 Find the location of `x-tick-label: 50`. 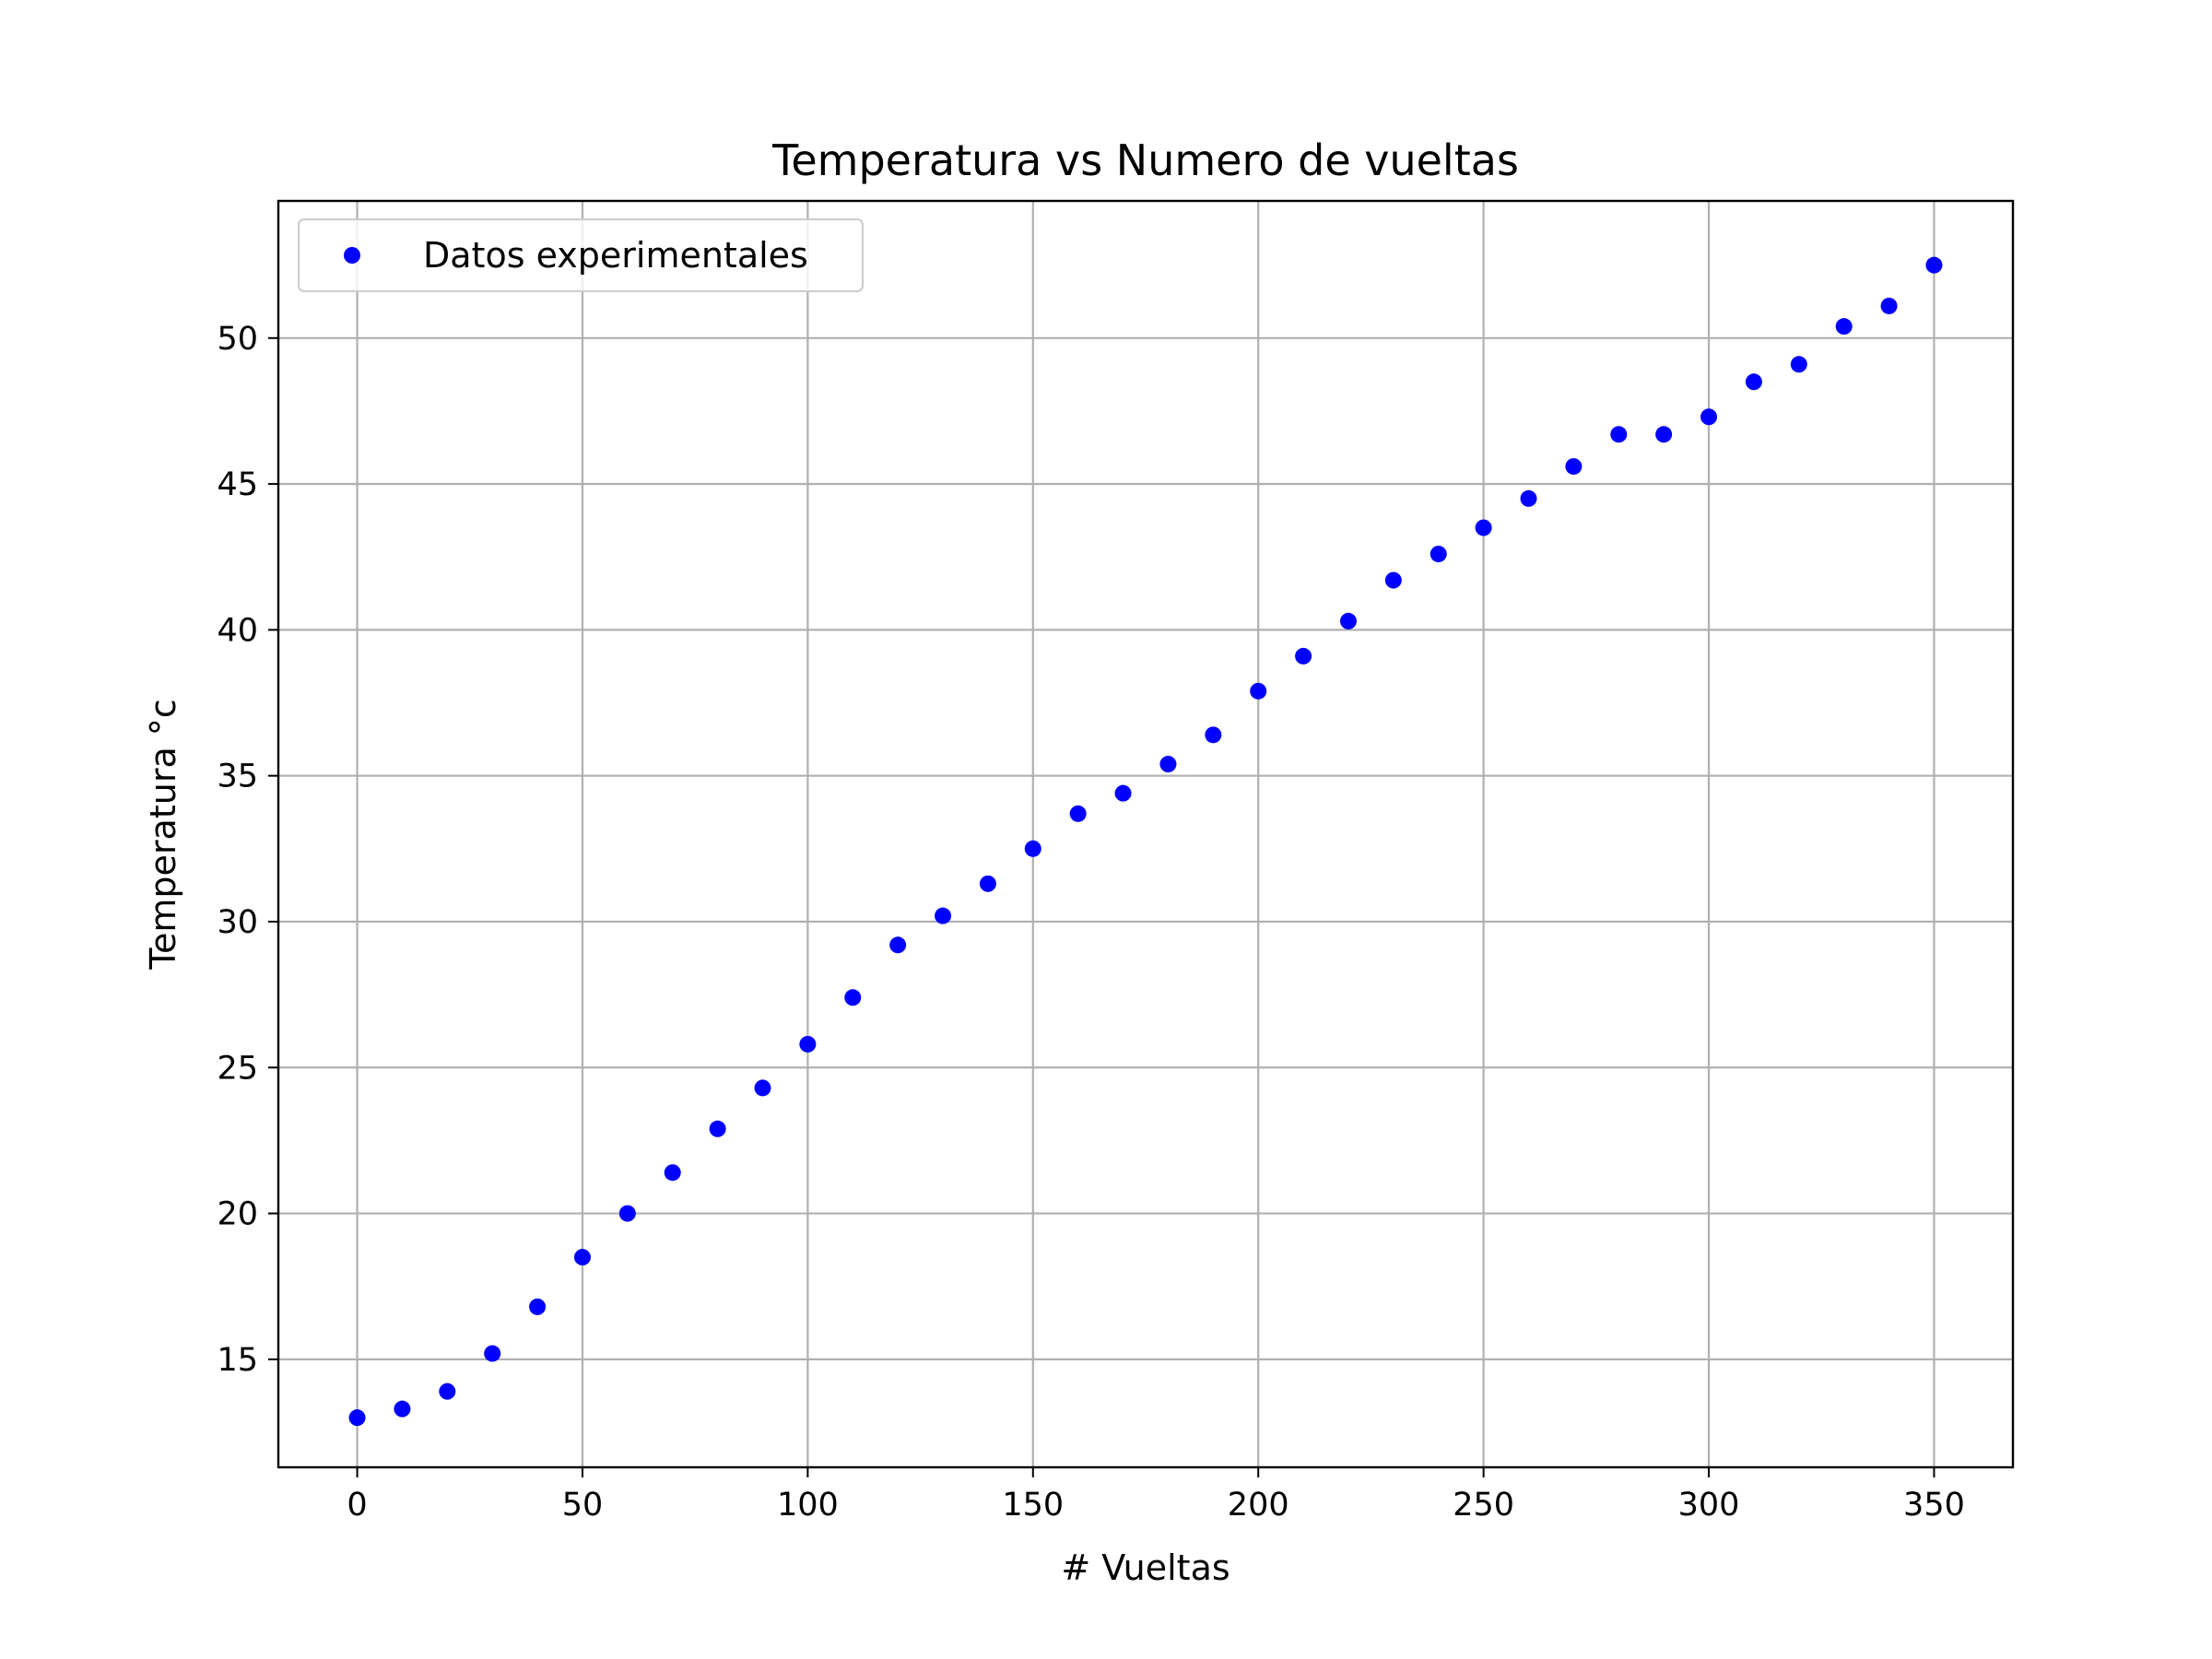

x-tick-label: 50 is located at coordinates (583, 1505).